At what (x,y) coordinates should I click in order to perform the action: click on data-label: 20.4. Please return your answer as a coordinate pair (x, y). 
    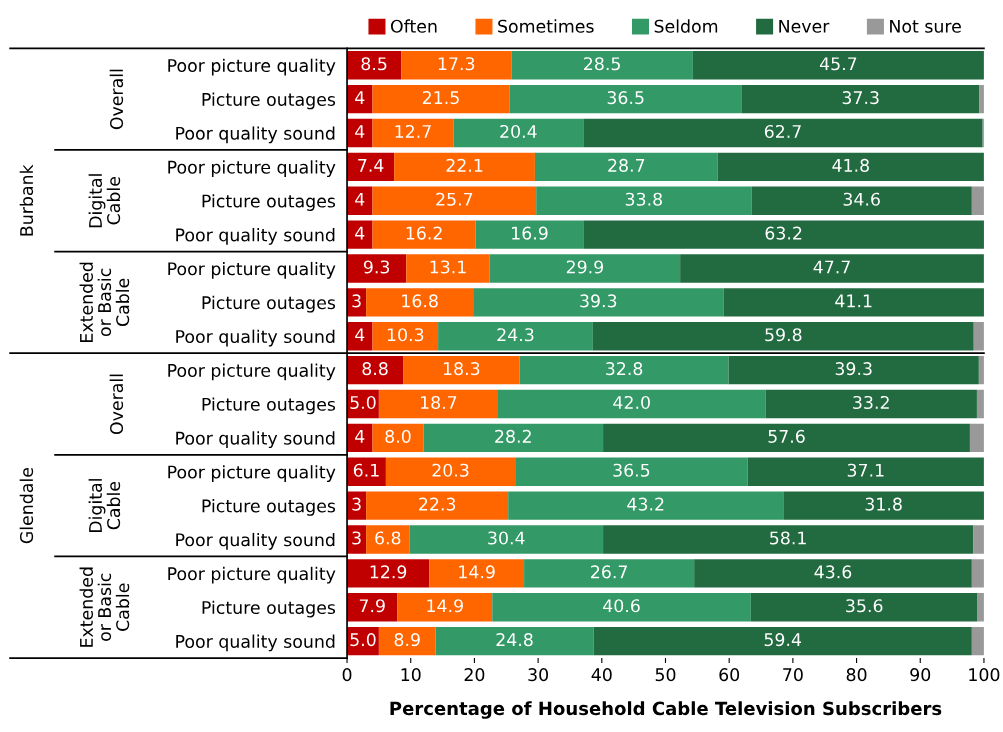
    Looking at the image, I should click on (518, 131).